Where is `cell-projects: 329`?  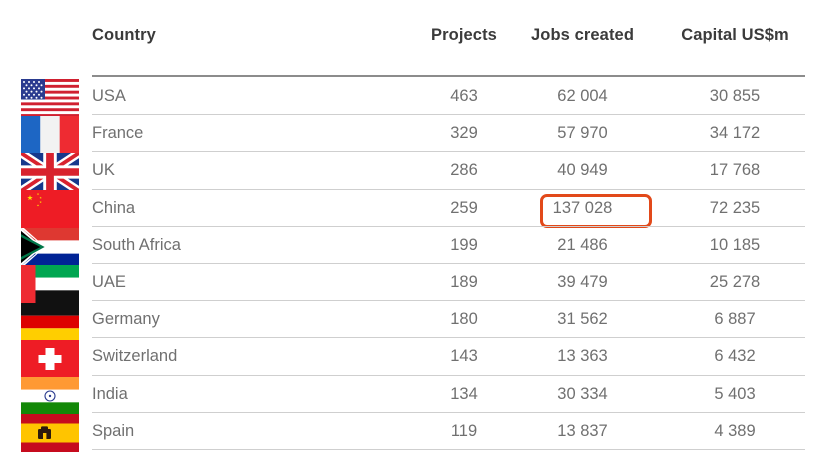 cell-projects: 329 is located at coordinates (464, 133).